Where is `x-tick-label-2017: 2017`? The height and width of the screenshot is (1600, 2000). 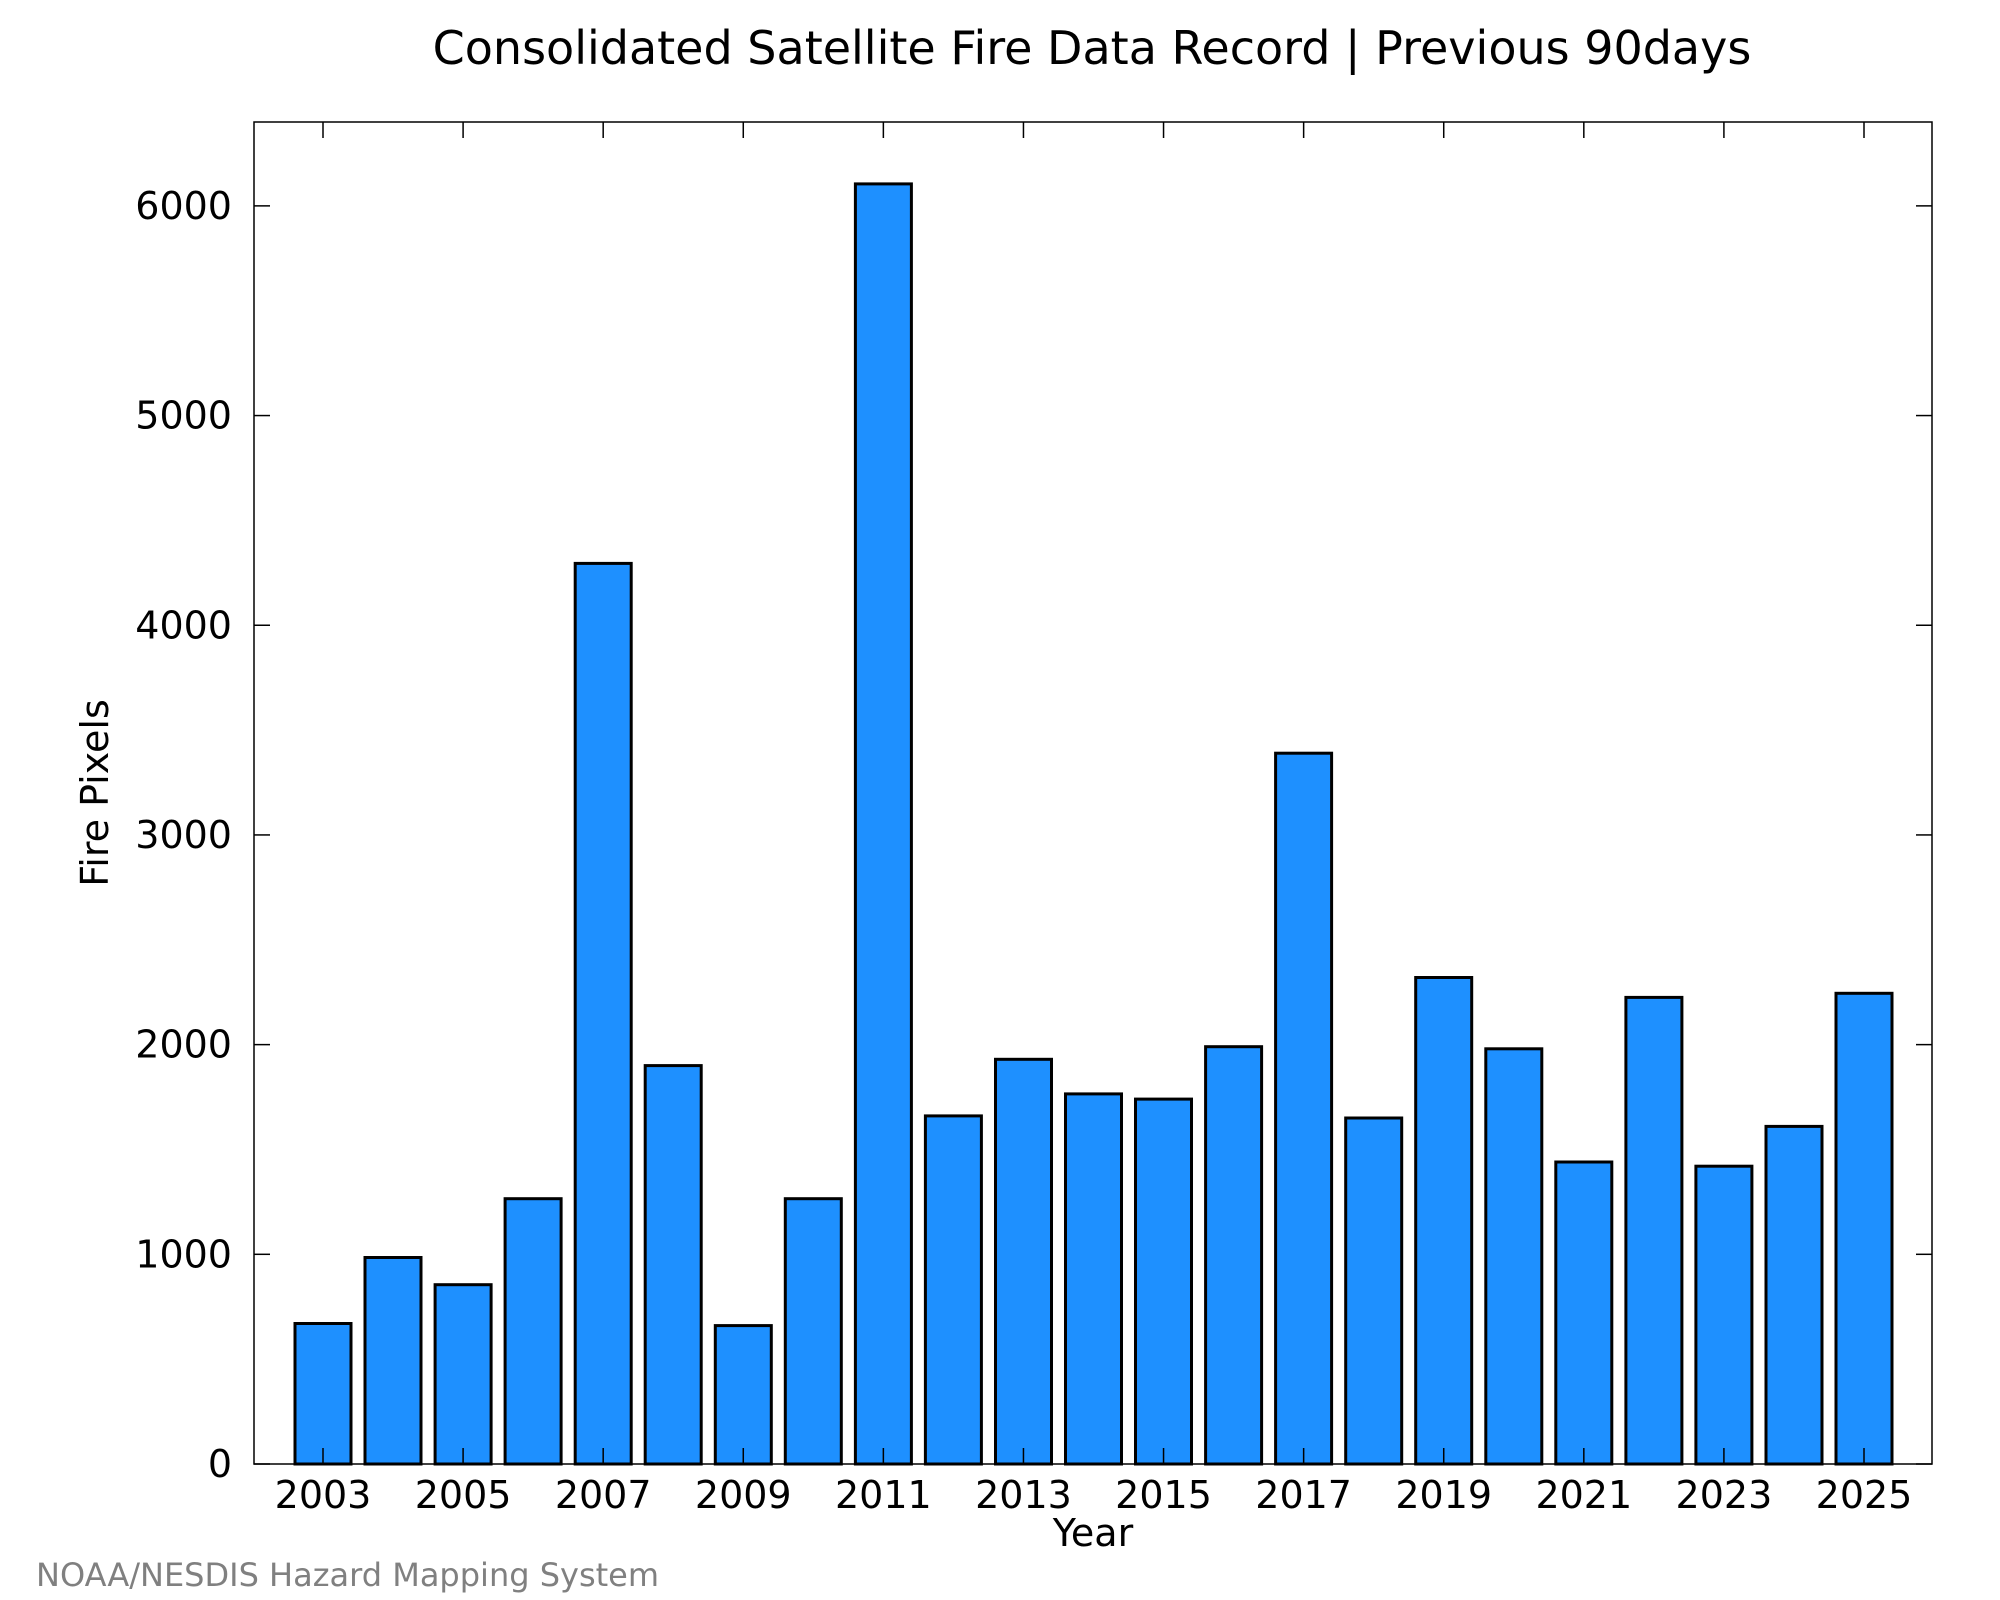 x-tick-label-2017: 2017 is located at coordinates (1303, 1495).